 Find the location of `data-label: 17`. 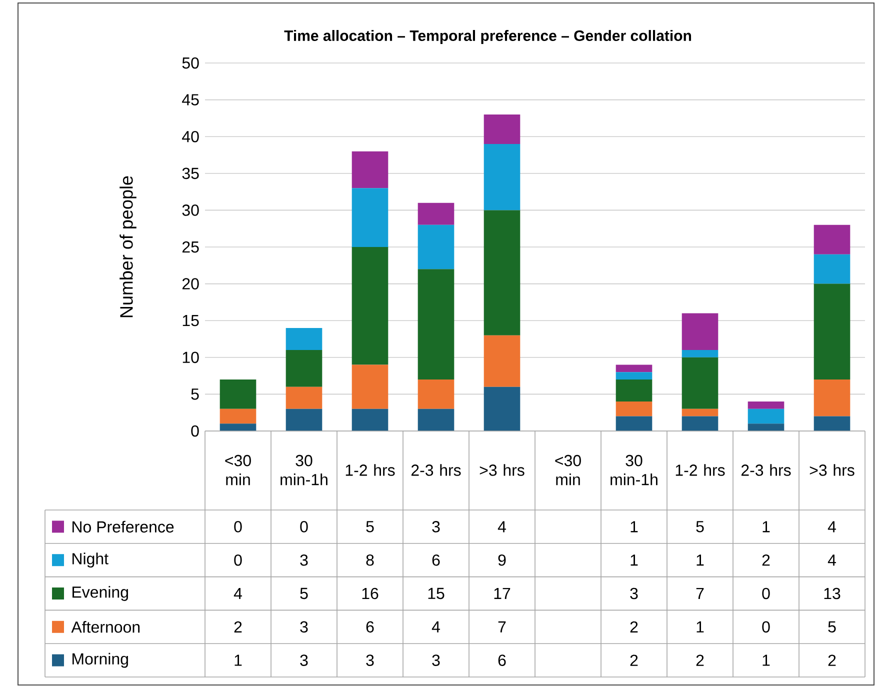

data-label: 17 is located at coordinates (502, 594).